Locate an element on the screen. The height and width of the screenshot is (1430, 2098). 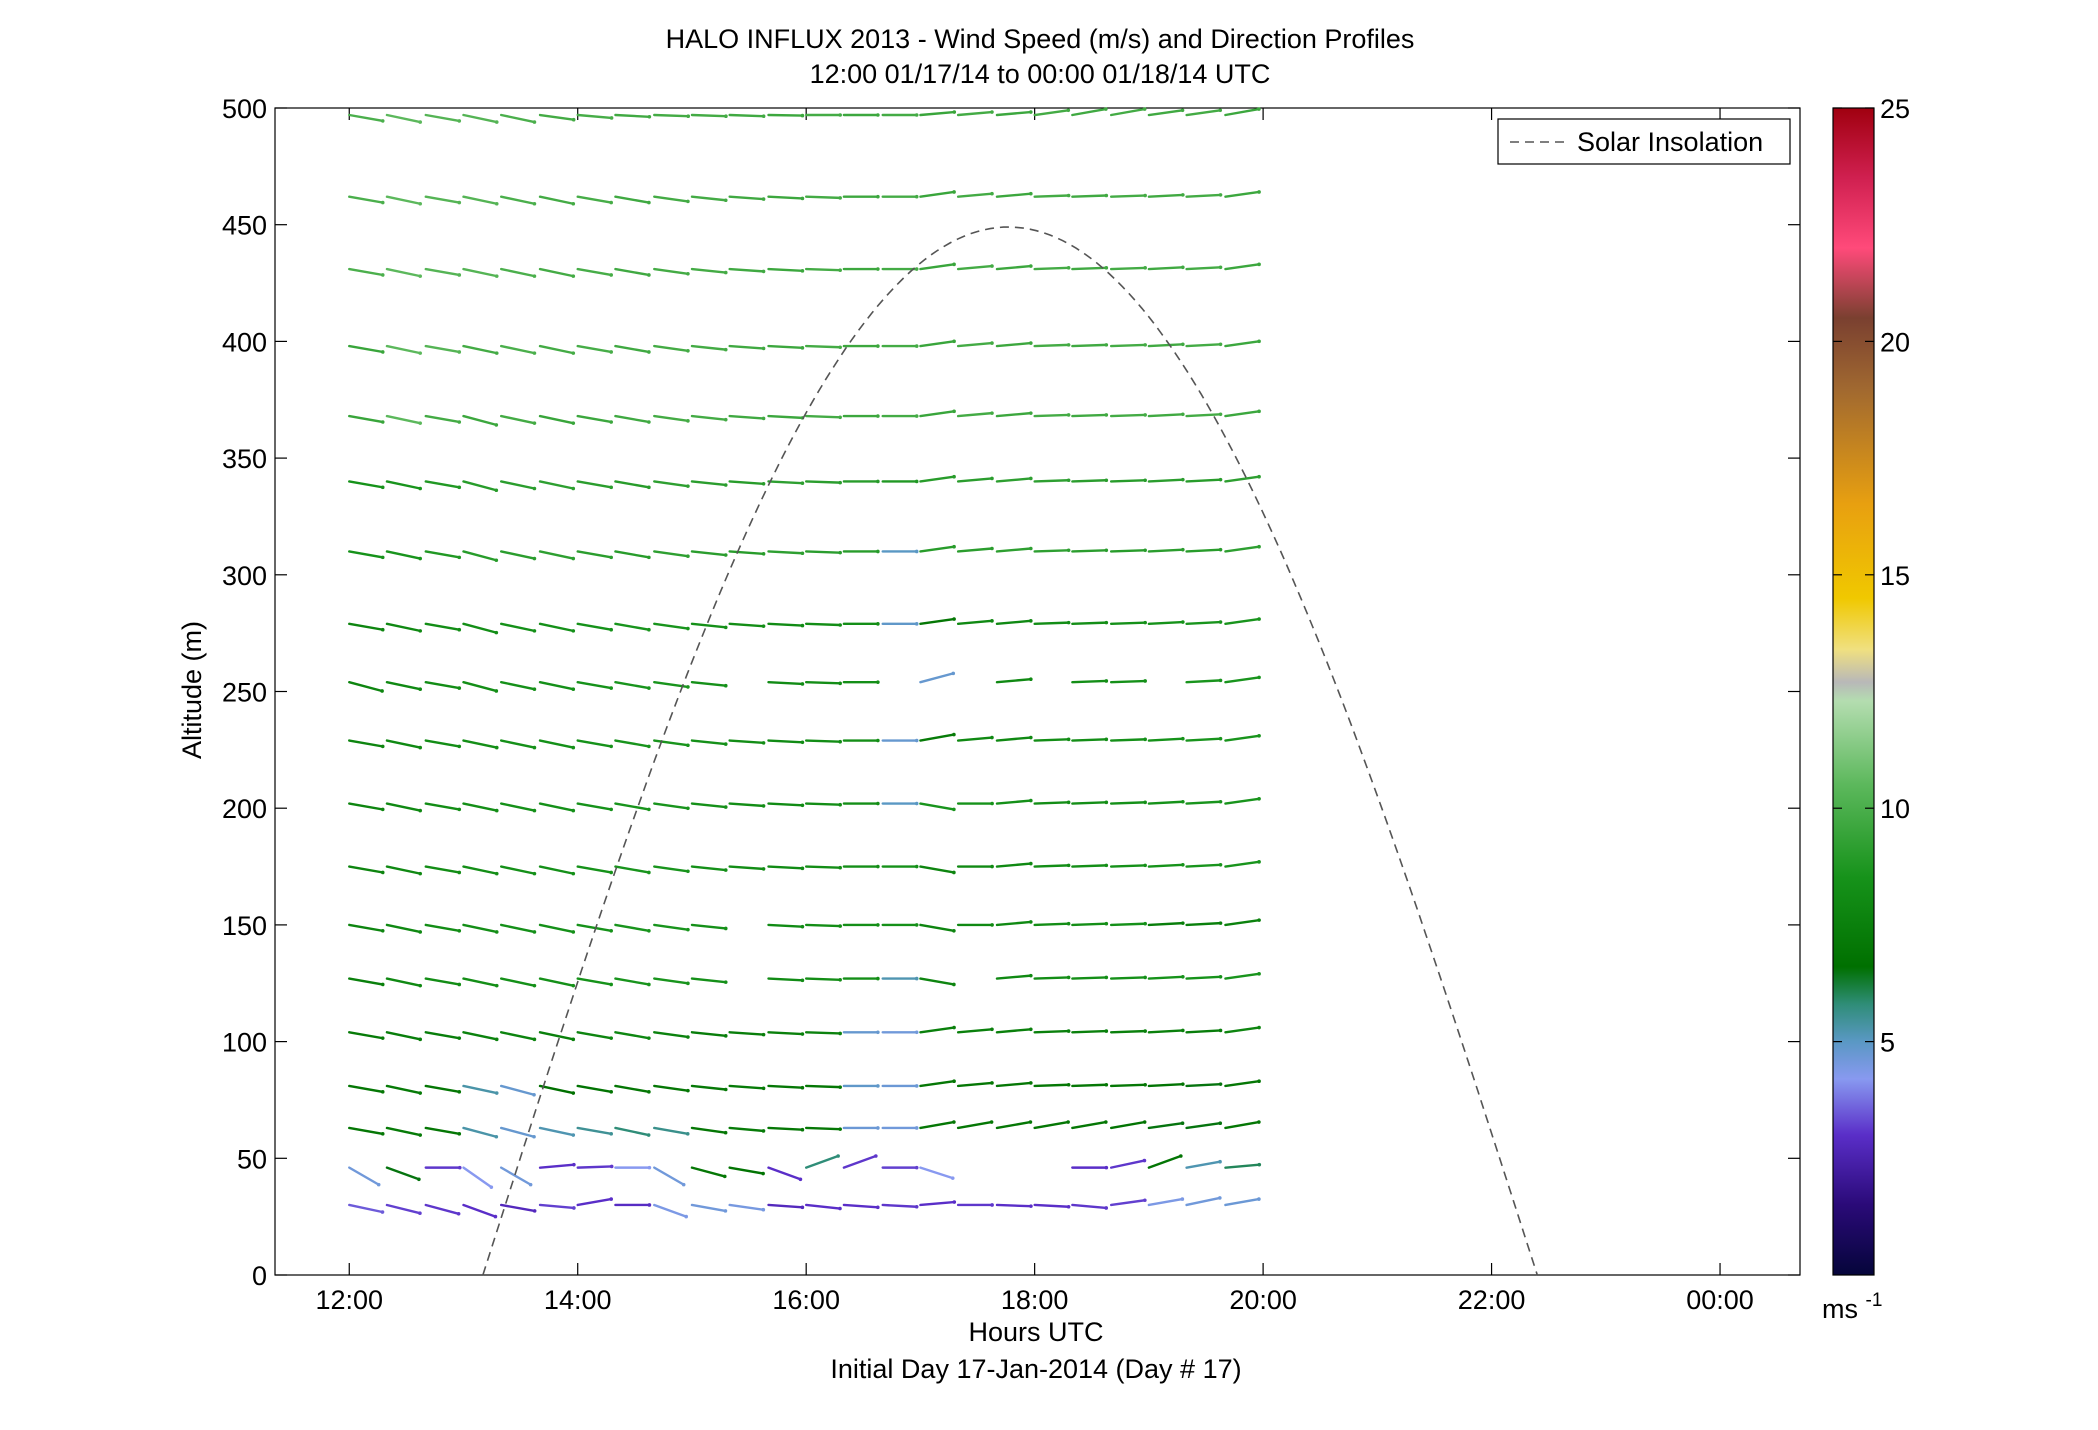
x-tick-label: 22:00 is located at coordinates (1492, 1300).